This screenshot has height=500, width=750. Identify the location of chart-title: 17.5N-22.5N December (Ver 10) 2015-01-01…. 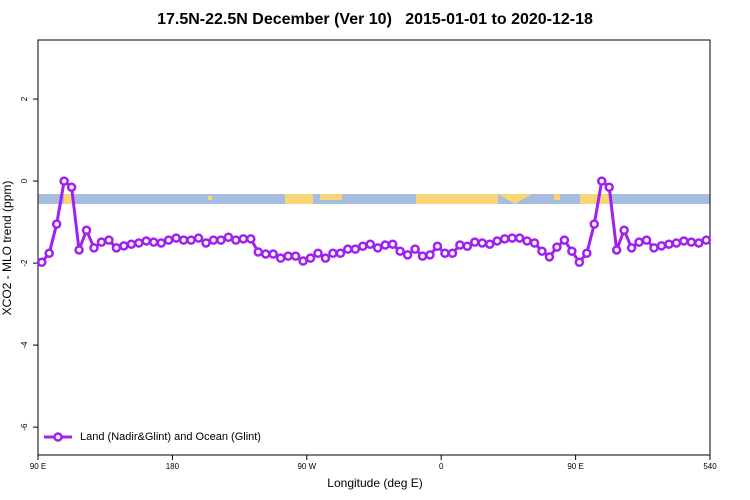
(375, 19).